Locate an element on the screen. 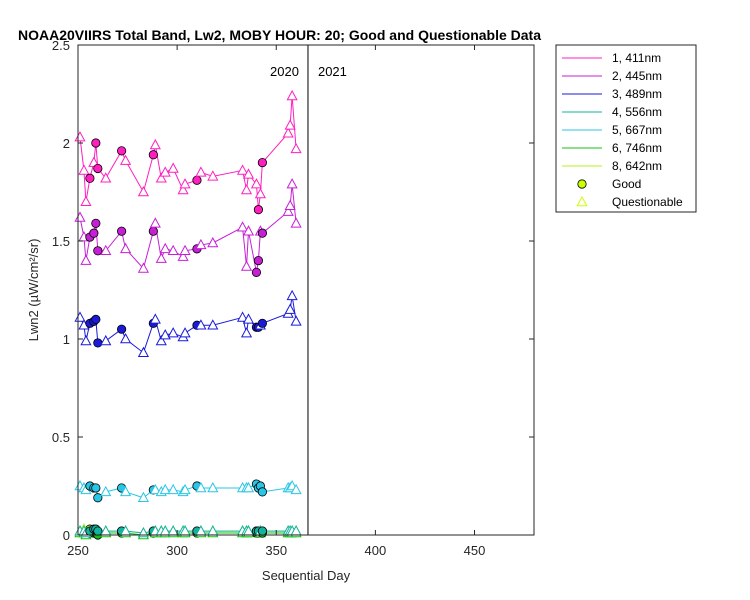 This screenshot has width=750, height=600. legend-label: 3, 489nm is located at coordinates (637, 94).